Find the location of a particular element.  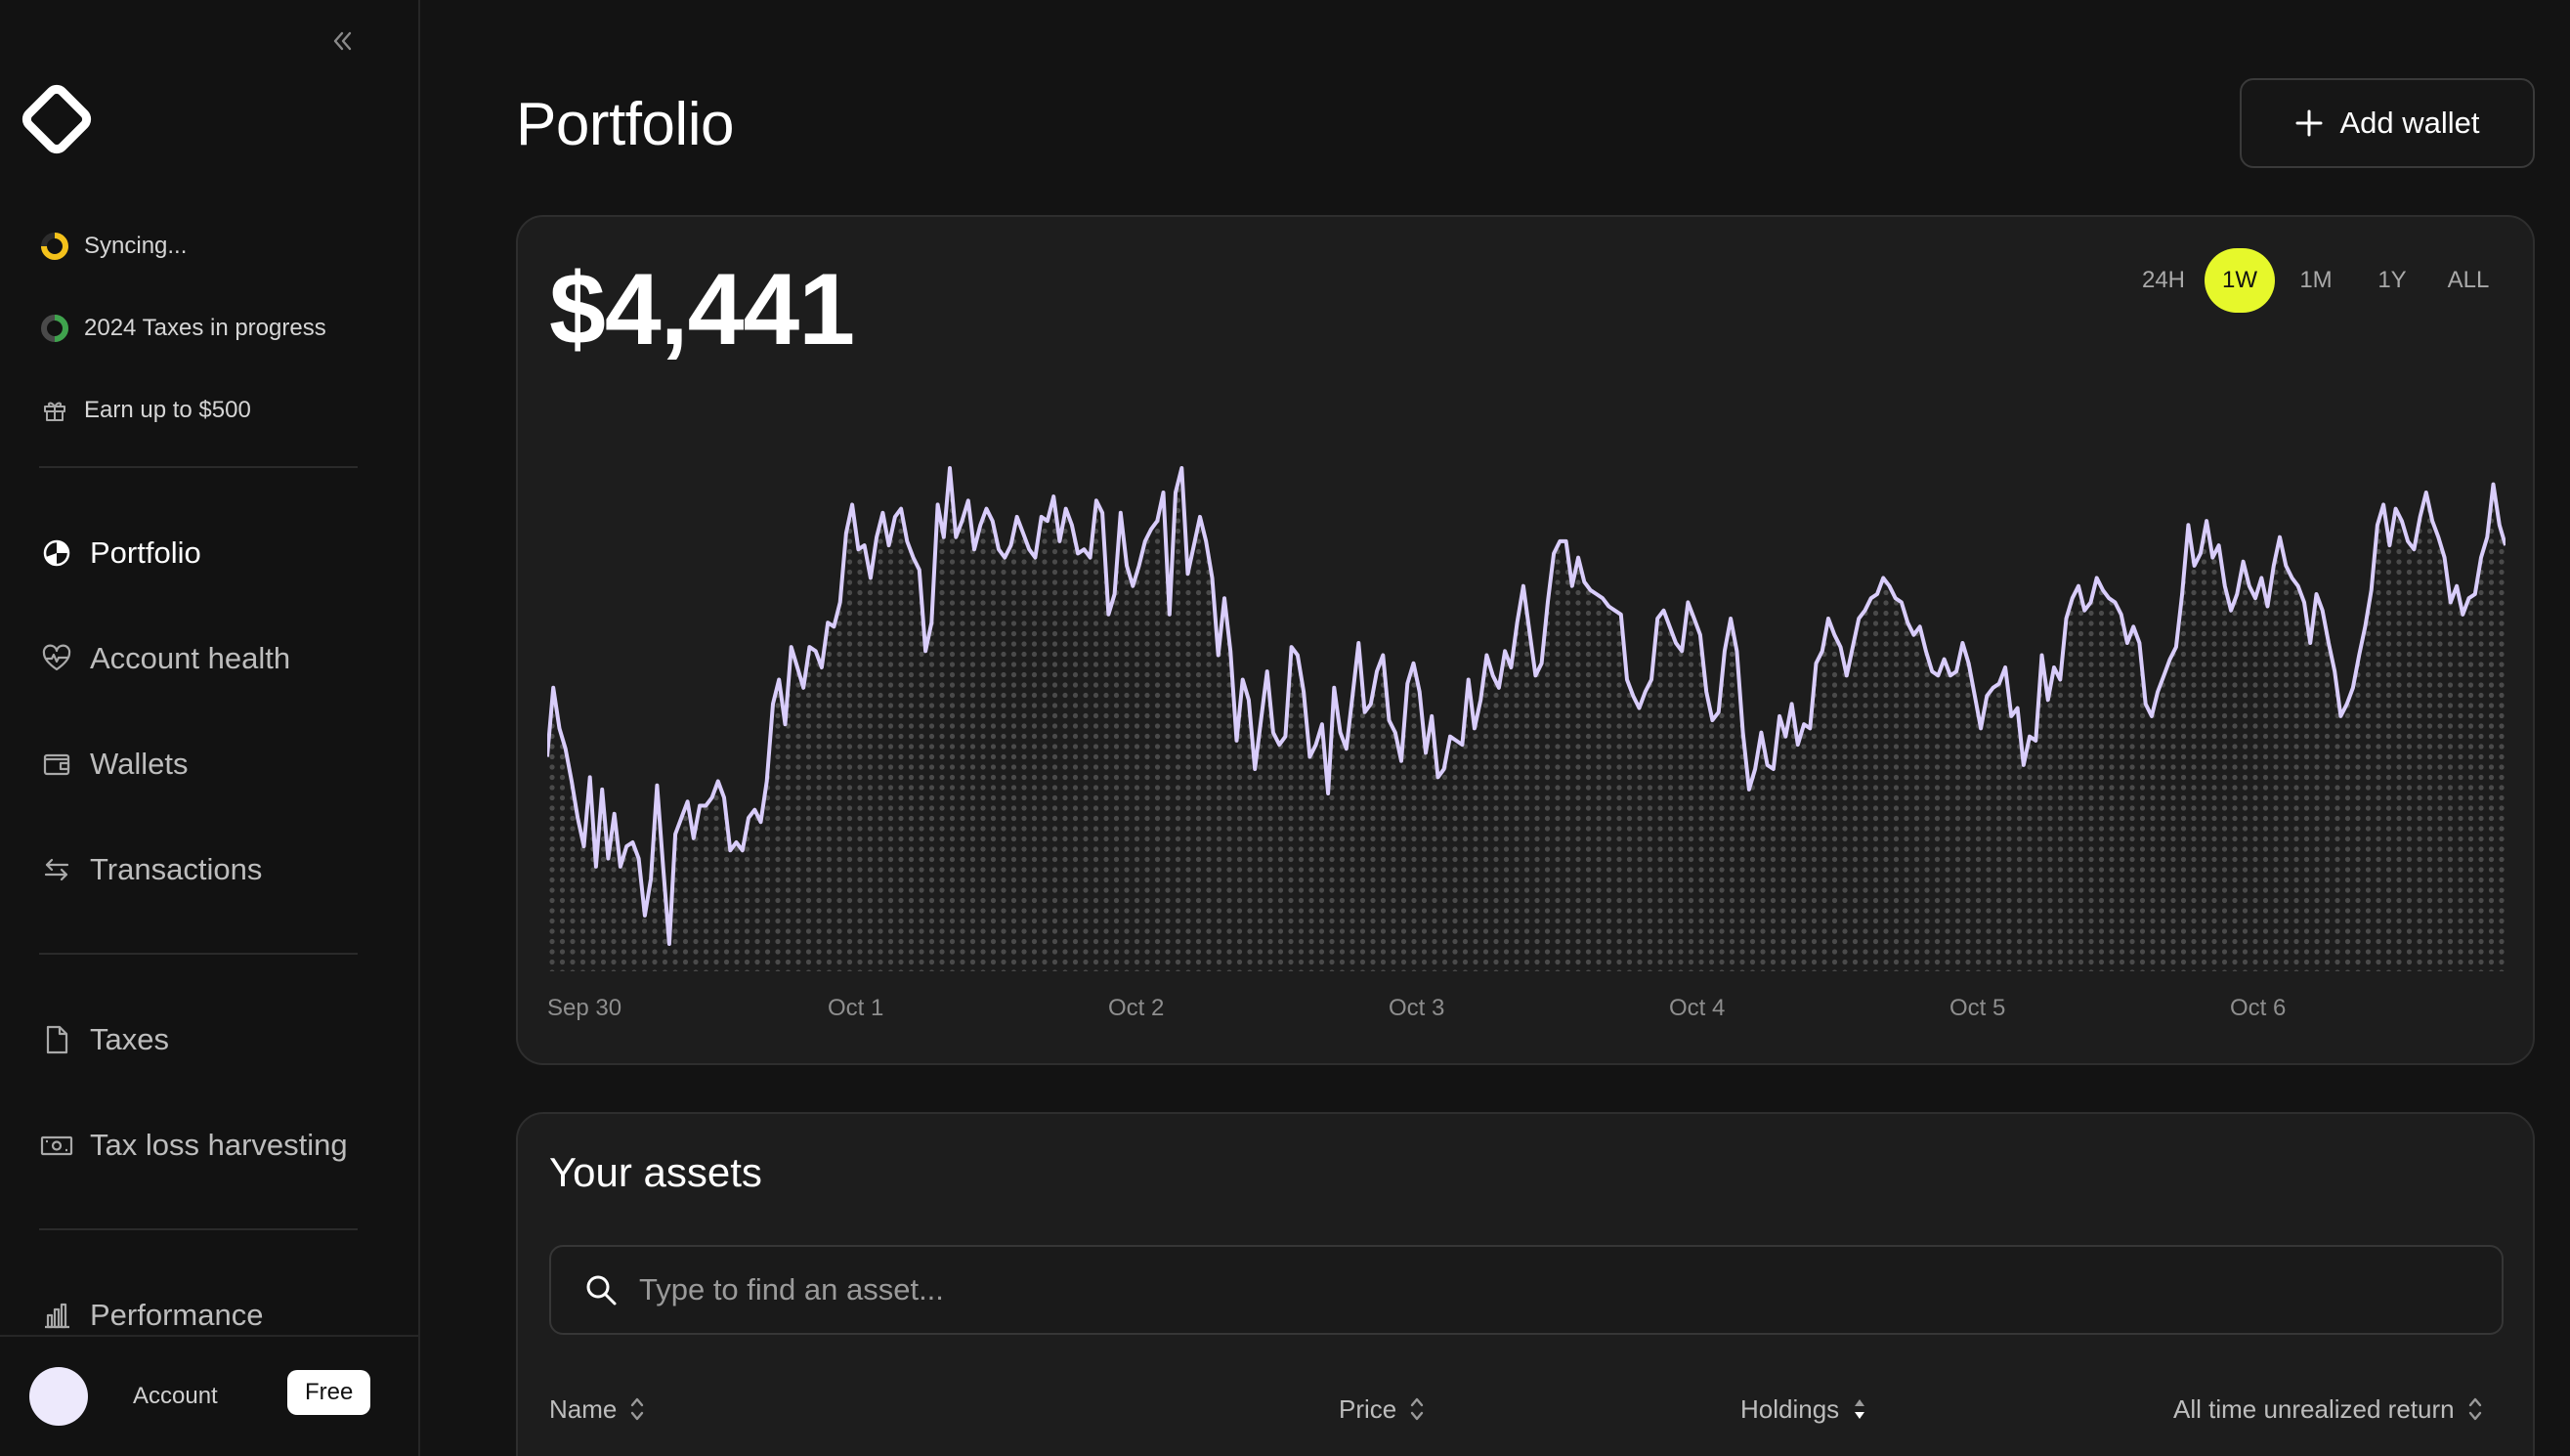

heart-pulse-icon is located at coordinates (56, 658).